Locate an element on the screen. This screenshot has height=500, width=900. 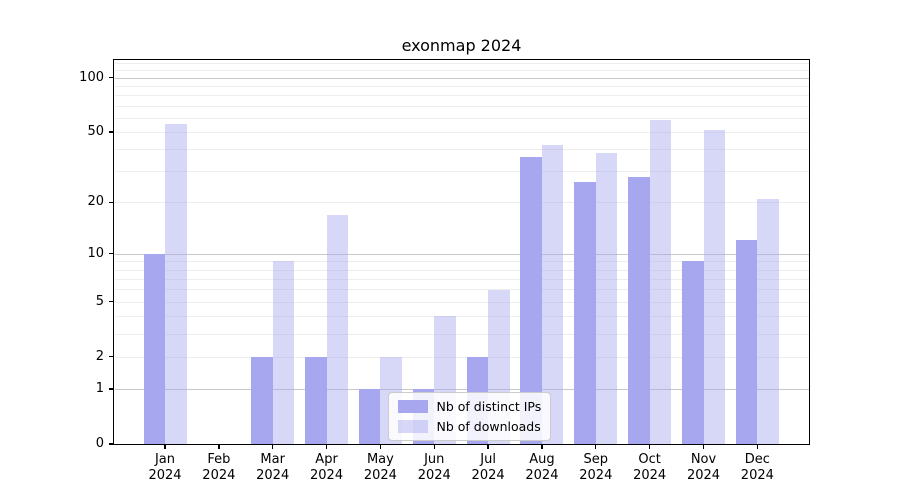
chart-title: exonmap 2024 is located at coordinates (461, 45).